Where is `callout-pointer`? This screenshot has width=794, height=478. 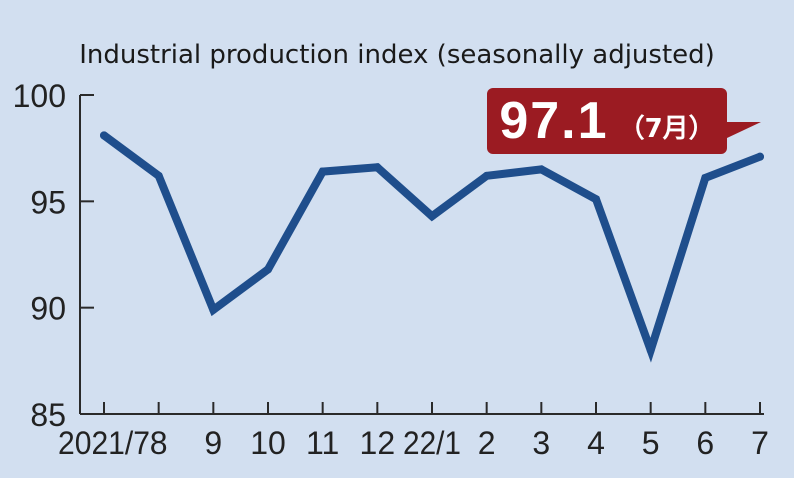 callout-pointer is located at coordinates (744, 130).